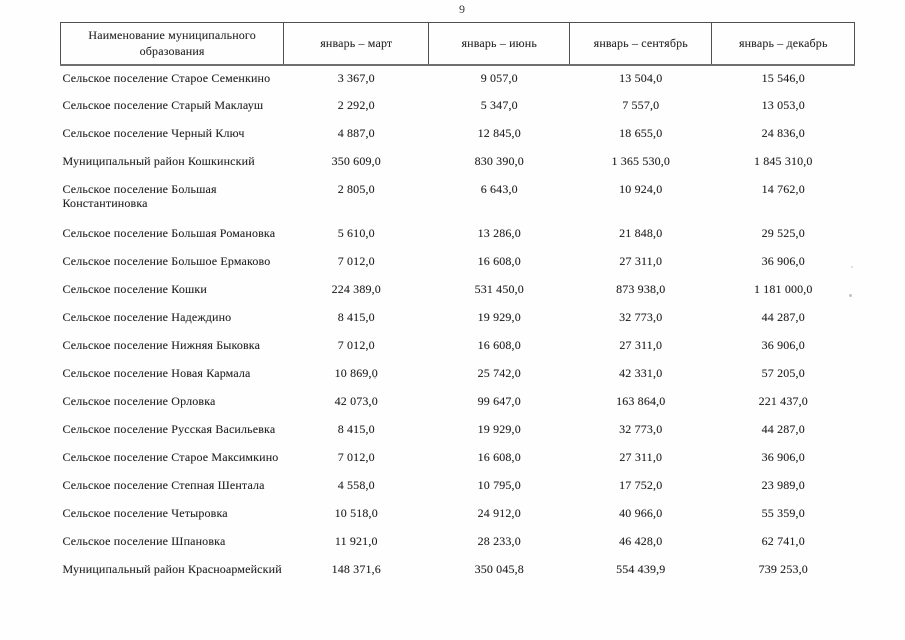  I want to click on value-cell: 13 053,0, so click(783, 105).